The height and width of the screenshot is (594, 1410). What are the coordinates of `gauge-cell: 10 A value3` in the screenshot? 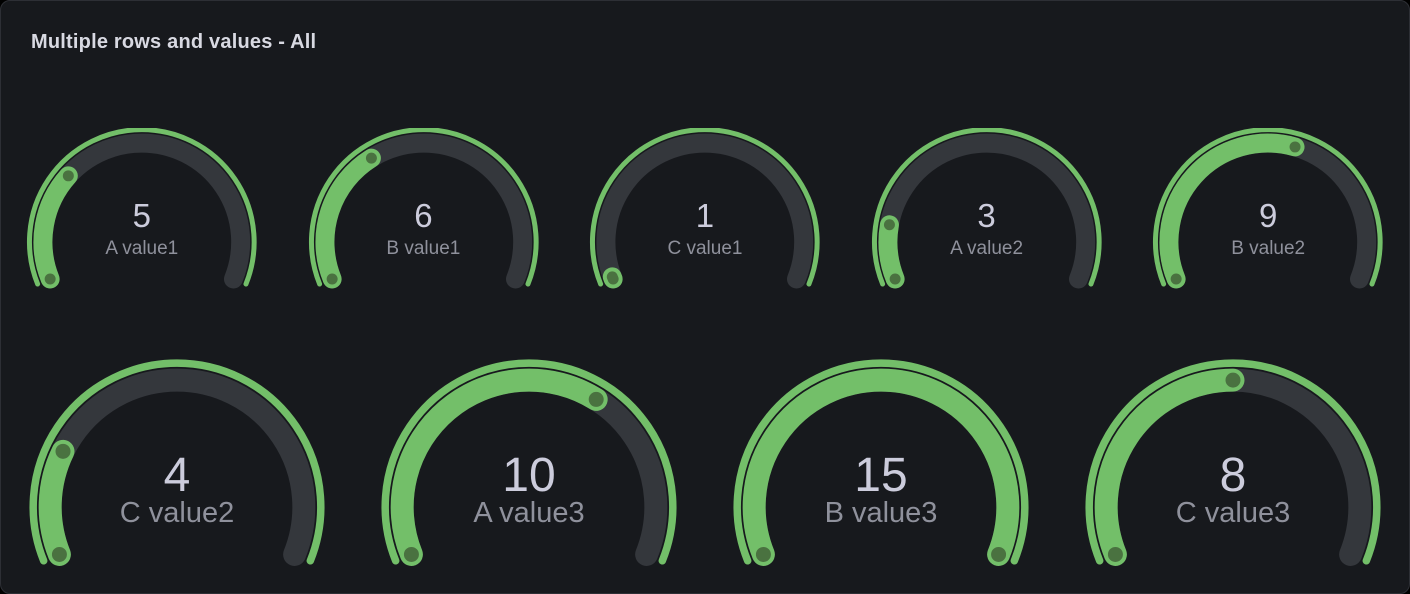 It's located at (529, 466).